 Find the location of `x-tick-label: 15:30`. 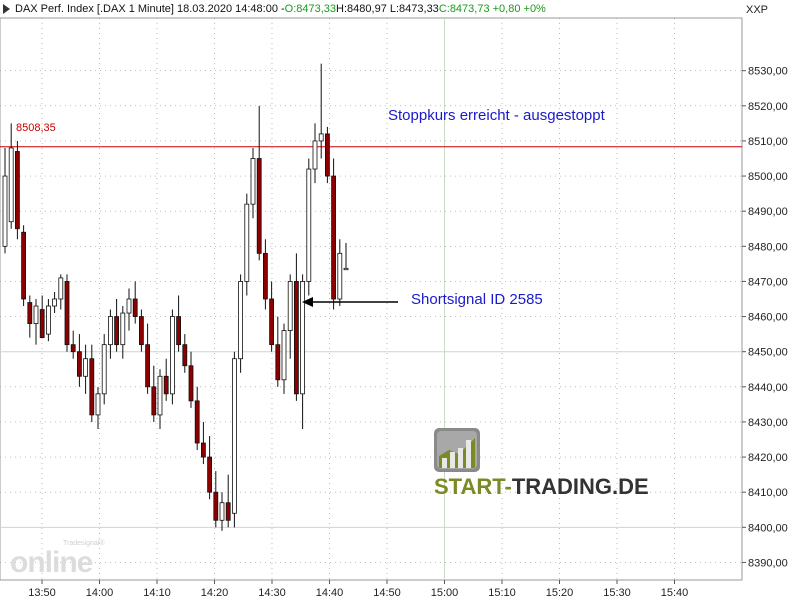

x-tick-label: 15:30 is located at coordinates (617, 593).